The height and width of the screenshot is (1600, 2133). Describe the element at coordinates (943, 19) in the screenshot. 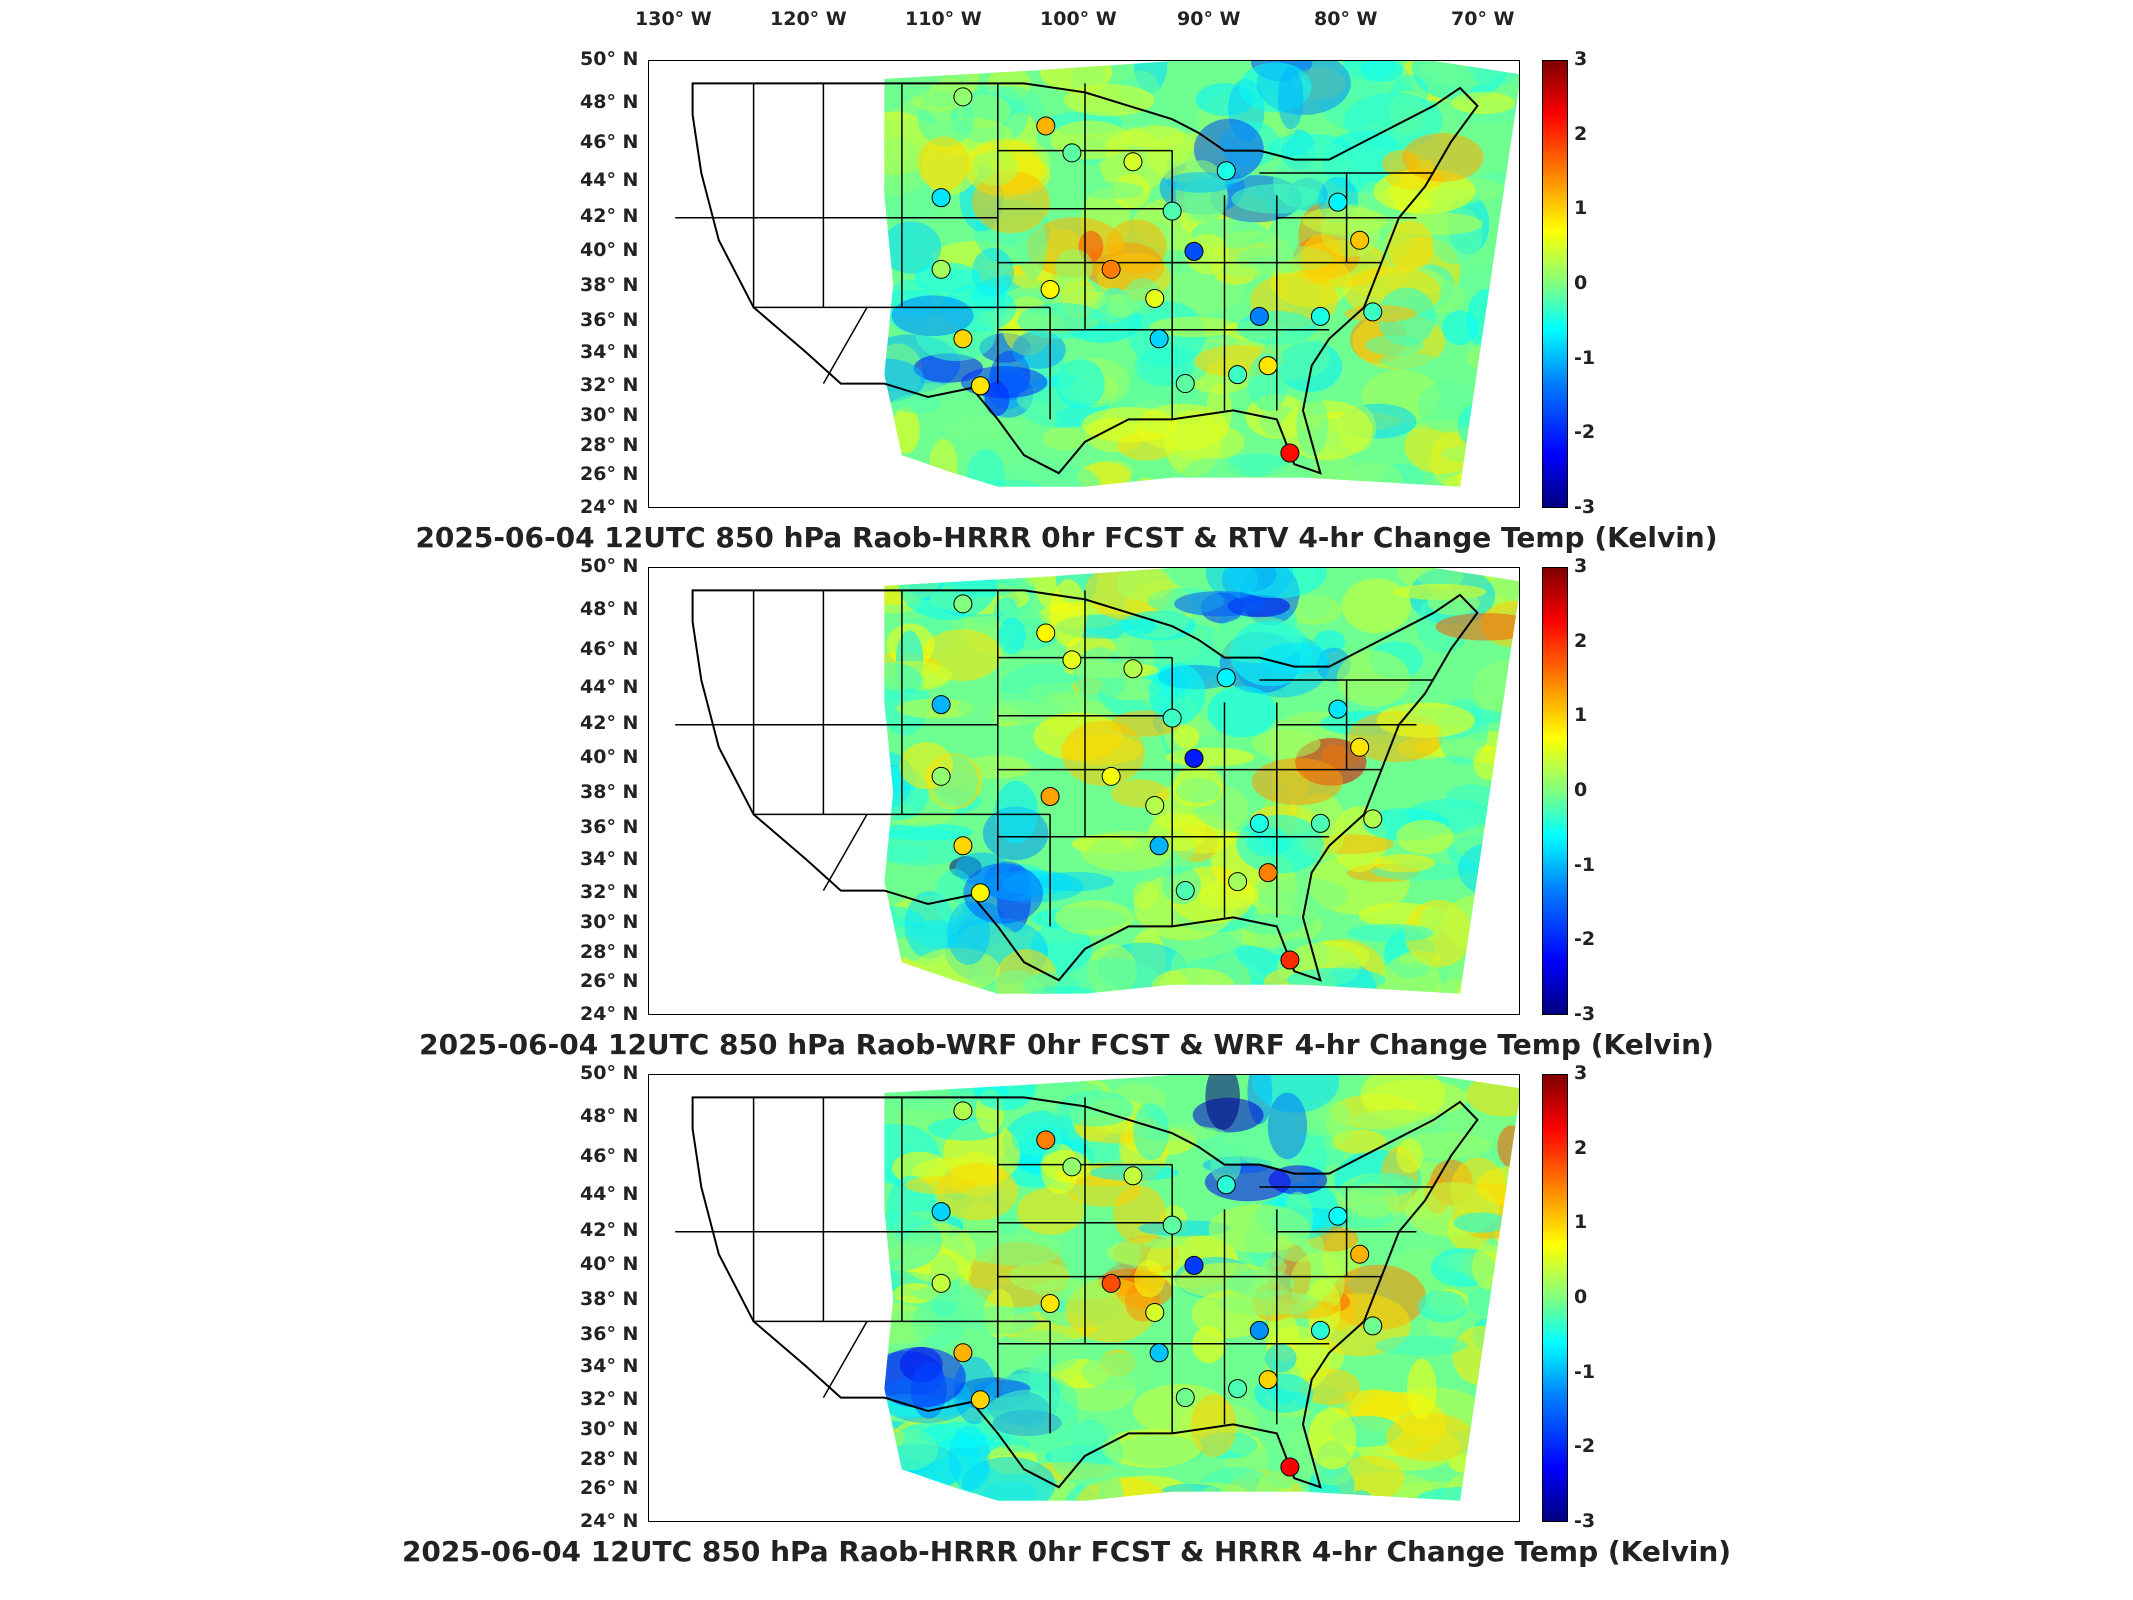

I see `longitude-label: 110° W` at that location.